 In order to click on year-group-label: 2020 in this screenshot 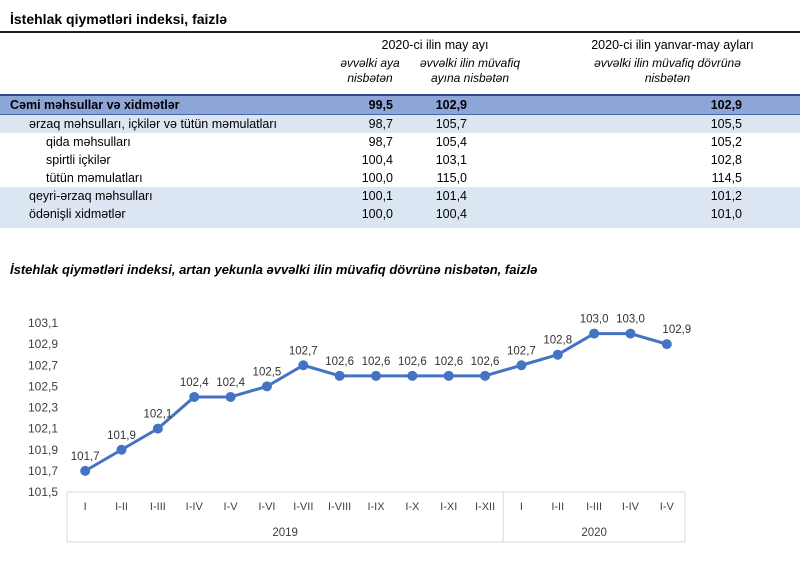, I will do `click(594, 533)`.